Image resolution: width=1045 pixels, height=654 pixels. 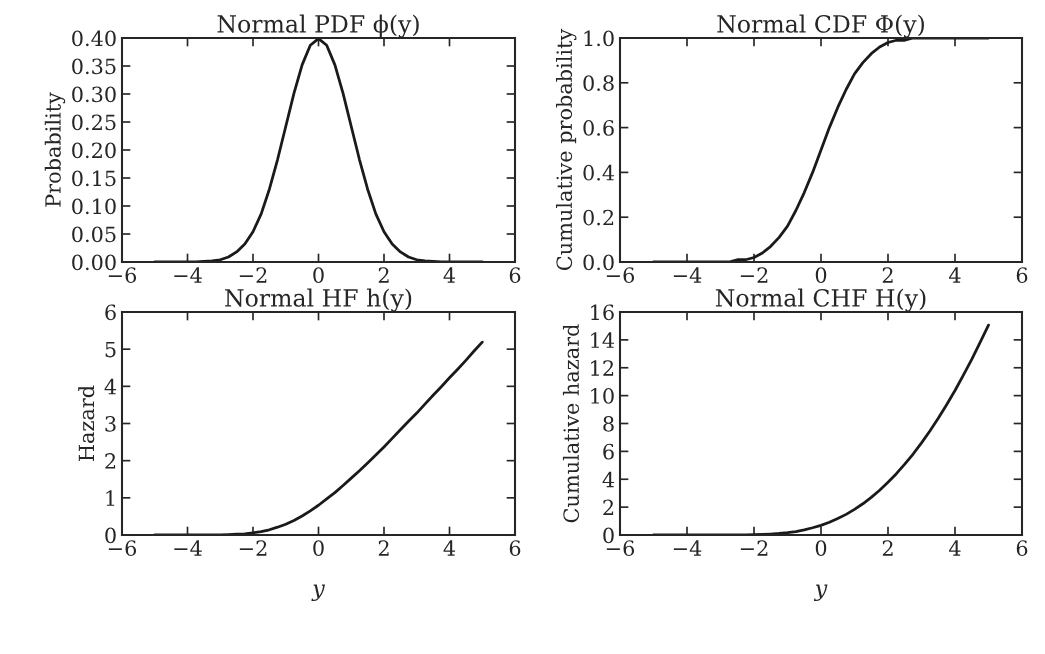 I want to click on y-tick-label: 10, so click(x=602, y=396).